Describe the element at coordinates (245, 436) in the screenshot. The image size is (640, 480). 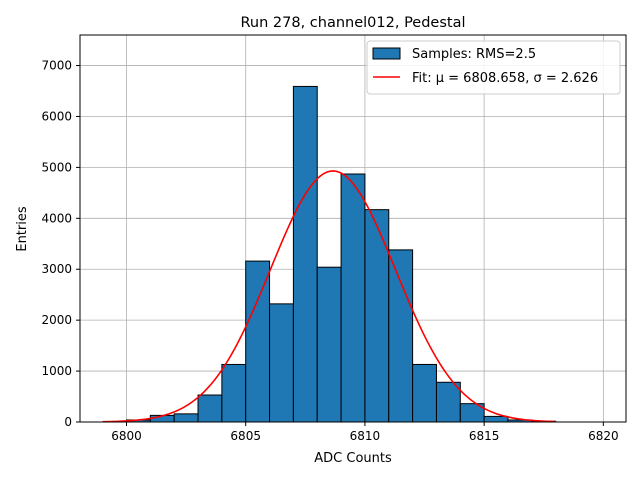
I see `x-tick-label: 6805` at that location.